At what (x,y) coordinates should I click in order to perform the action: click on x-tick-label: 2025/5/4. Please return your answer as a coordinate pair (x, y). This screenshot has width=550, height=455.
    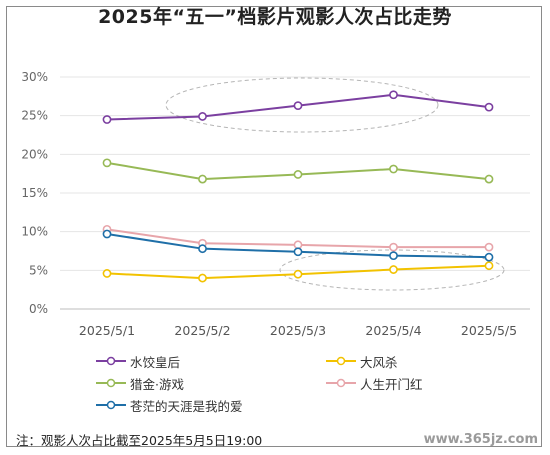
    Looking at the image, I should click on (393, 330).